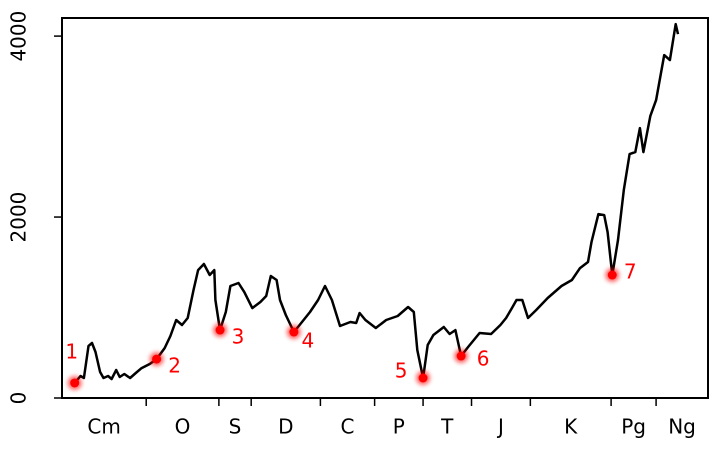  Describe the element at coordinates (500, 427) in the screenshot. I see `x-tick-label: J` at that location.